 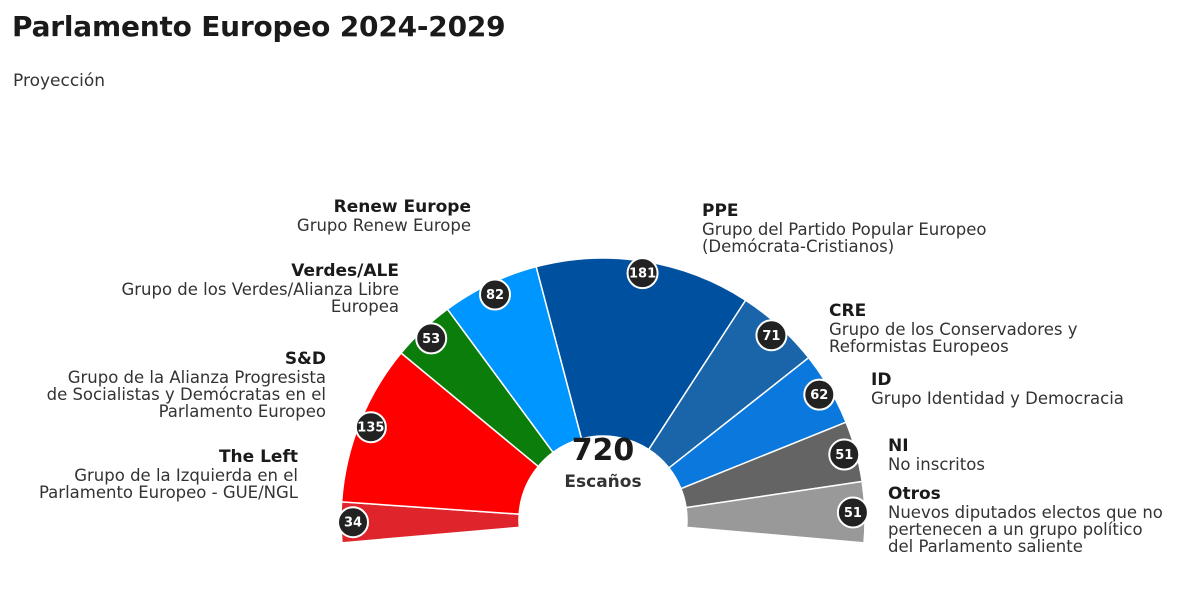 I want to click on seat-badge-id: 62, so click(x=819, y=394).